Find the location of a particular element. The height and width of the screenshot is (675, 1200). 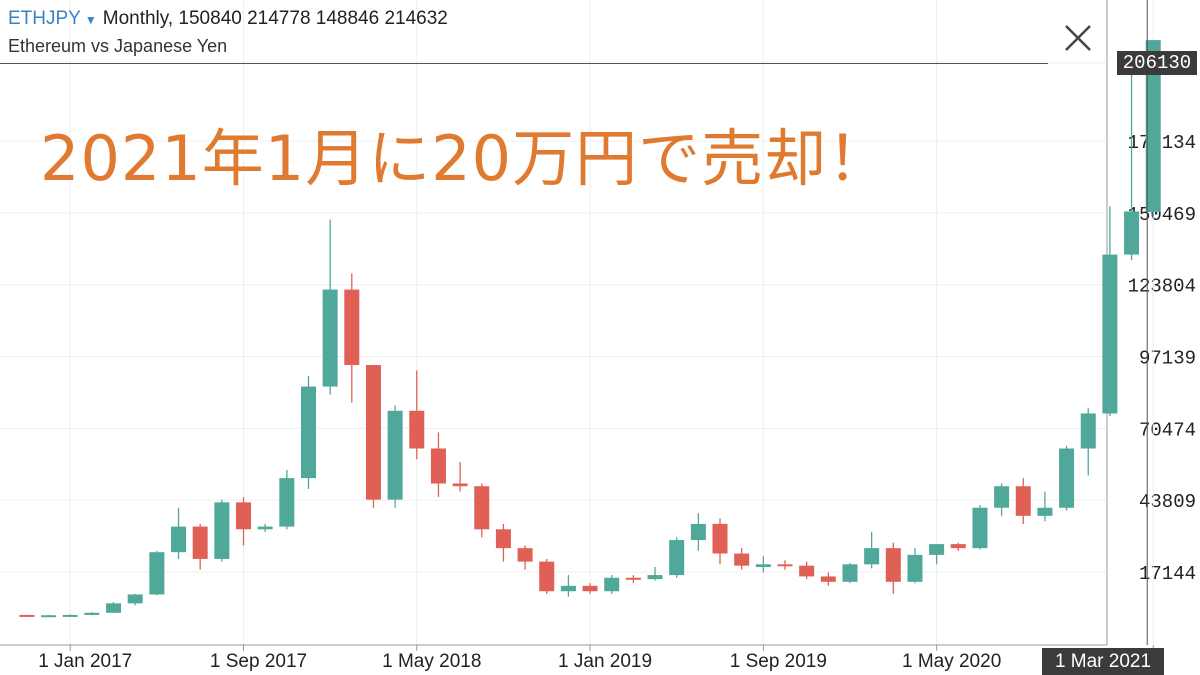

x-tick-label: 1 Jan 2019 is located at coordinates (605, 661).